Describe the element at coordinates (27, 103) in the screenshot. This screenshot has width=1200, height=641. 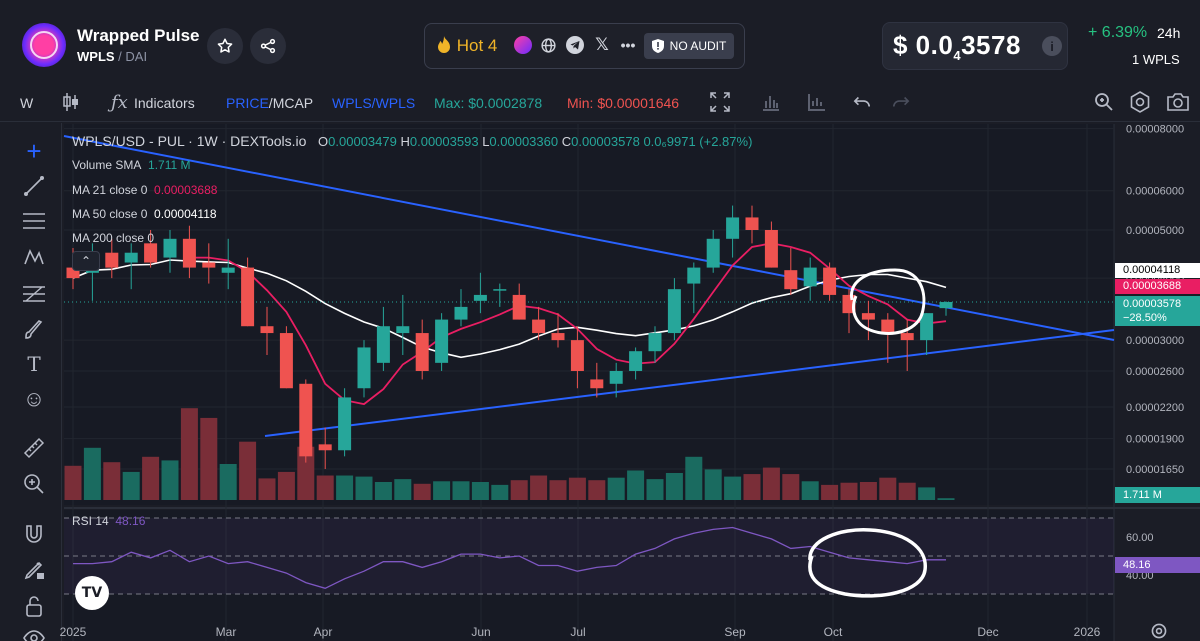
I see `interval-button: W` at that location.